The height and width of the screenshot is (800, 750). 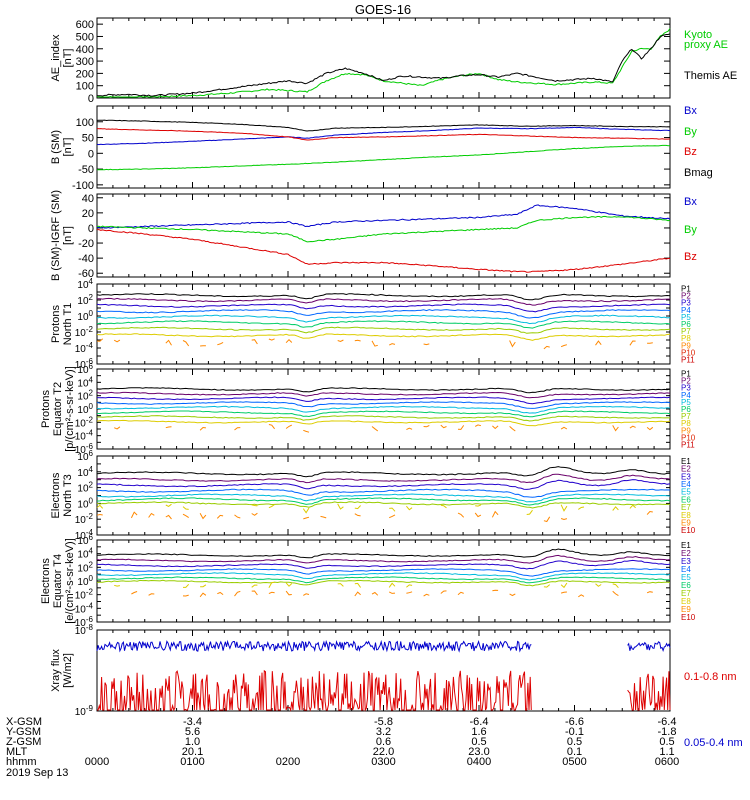 I want to click on en-channel-e2, so click(x=383, y=478).